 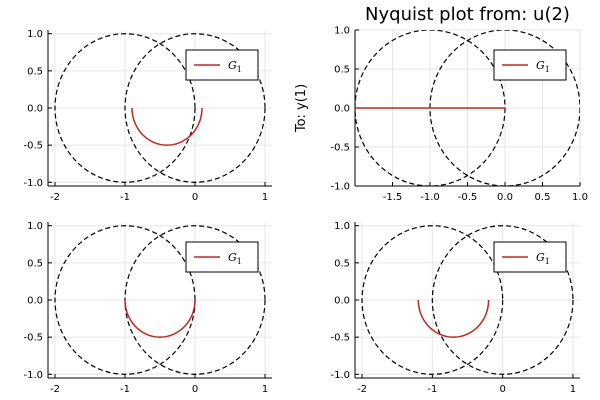 What do you see at coordinates (505, 197) in the screenshot?
I see `x-tick-label: 0.0` at bounding box center [505, 197].